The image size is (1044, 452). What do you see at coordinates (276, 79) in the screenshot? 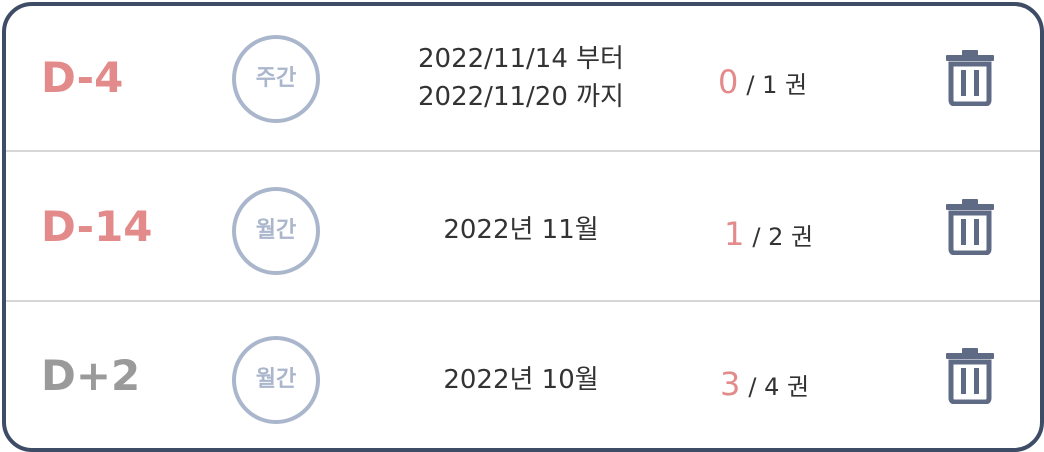
I see `period-type-badge: 주간` at bounding box center [276, 79].